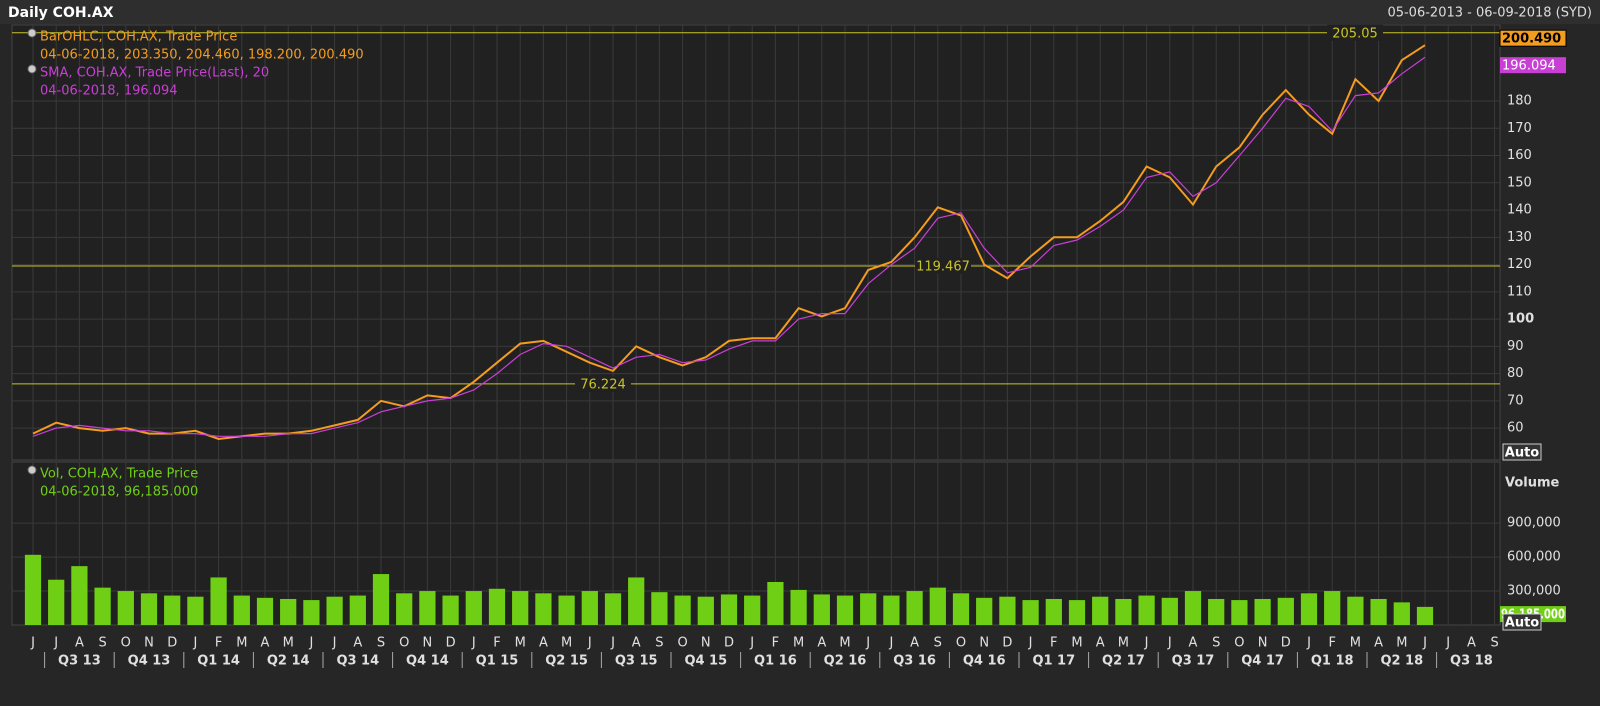 This screenshot has height=706, width=1600. What do you see at coordinates (61, 13) in the screenshot?
I see `chart-title: Daily COH.AX` at bounding box center [61, 13].